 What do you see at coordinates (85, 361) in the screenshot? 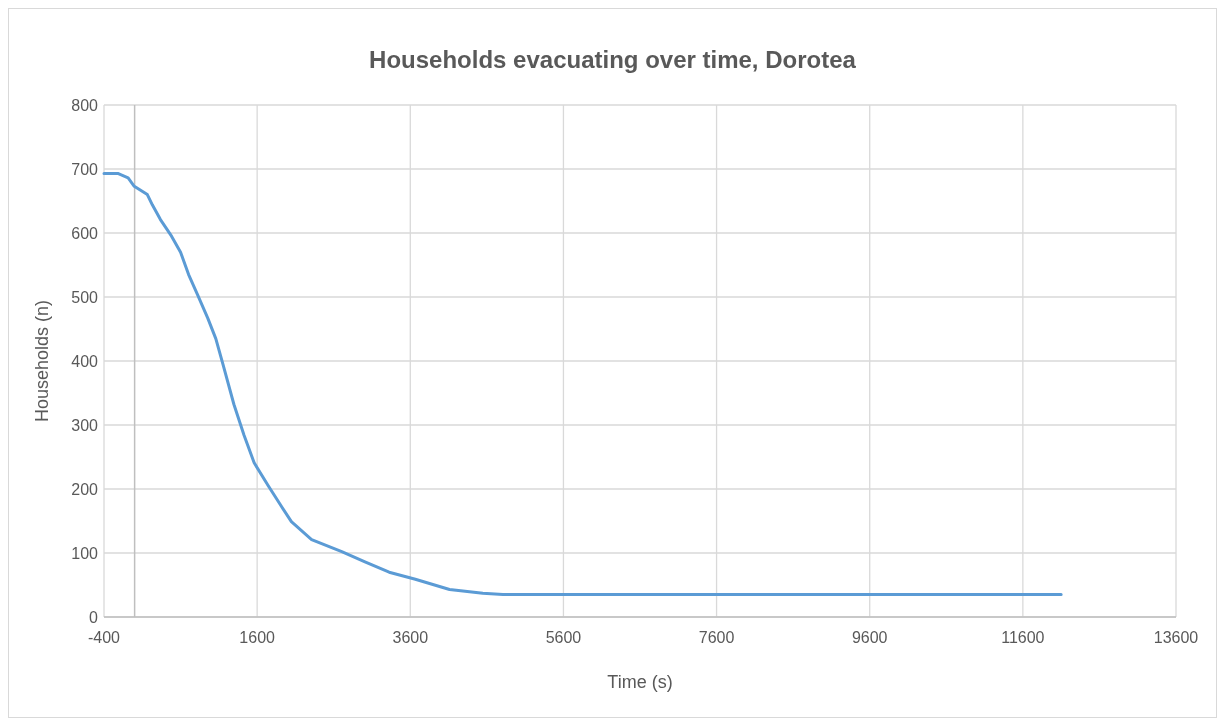
I see `y-tick-label: 400` at bounding box center [85, 361].